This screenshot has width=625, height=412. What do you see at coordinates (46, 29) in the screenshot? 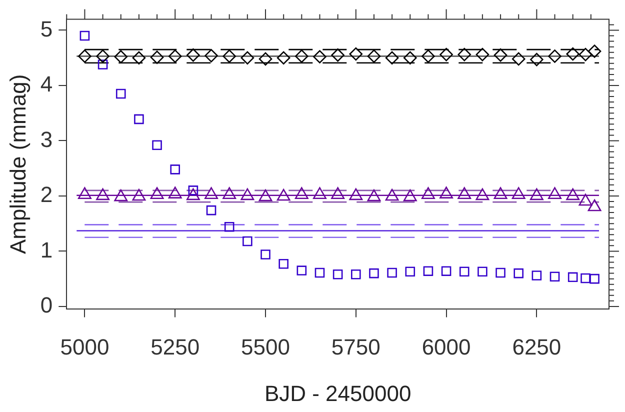
I see `y-tick-label: 5` at bounding box center [46, 29].